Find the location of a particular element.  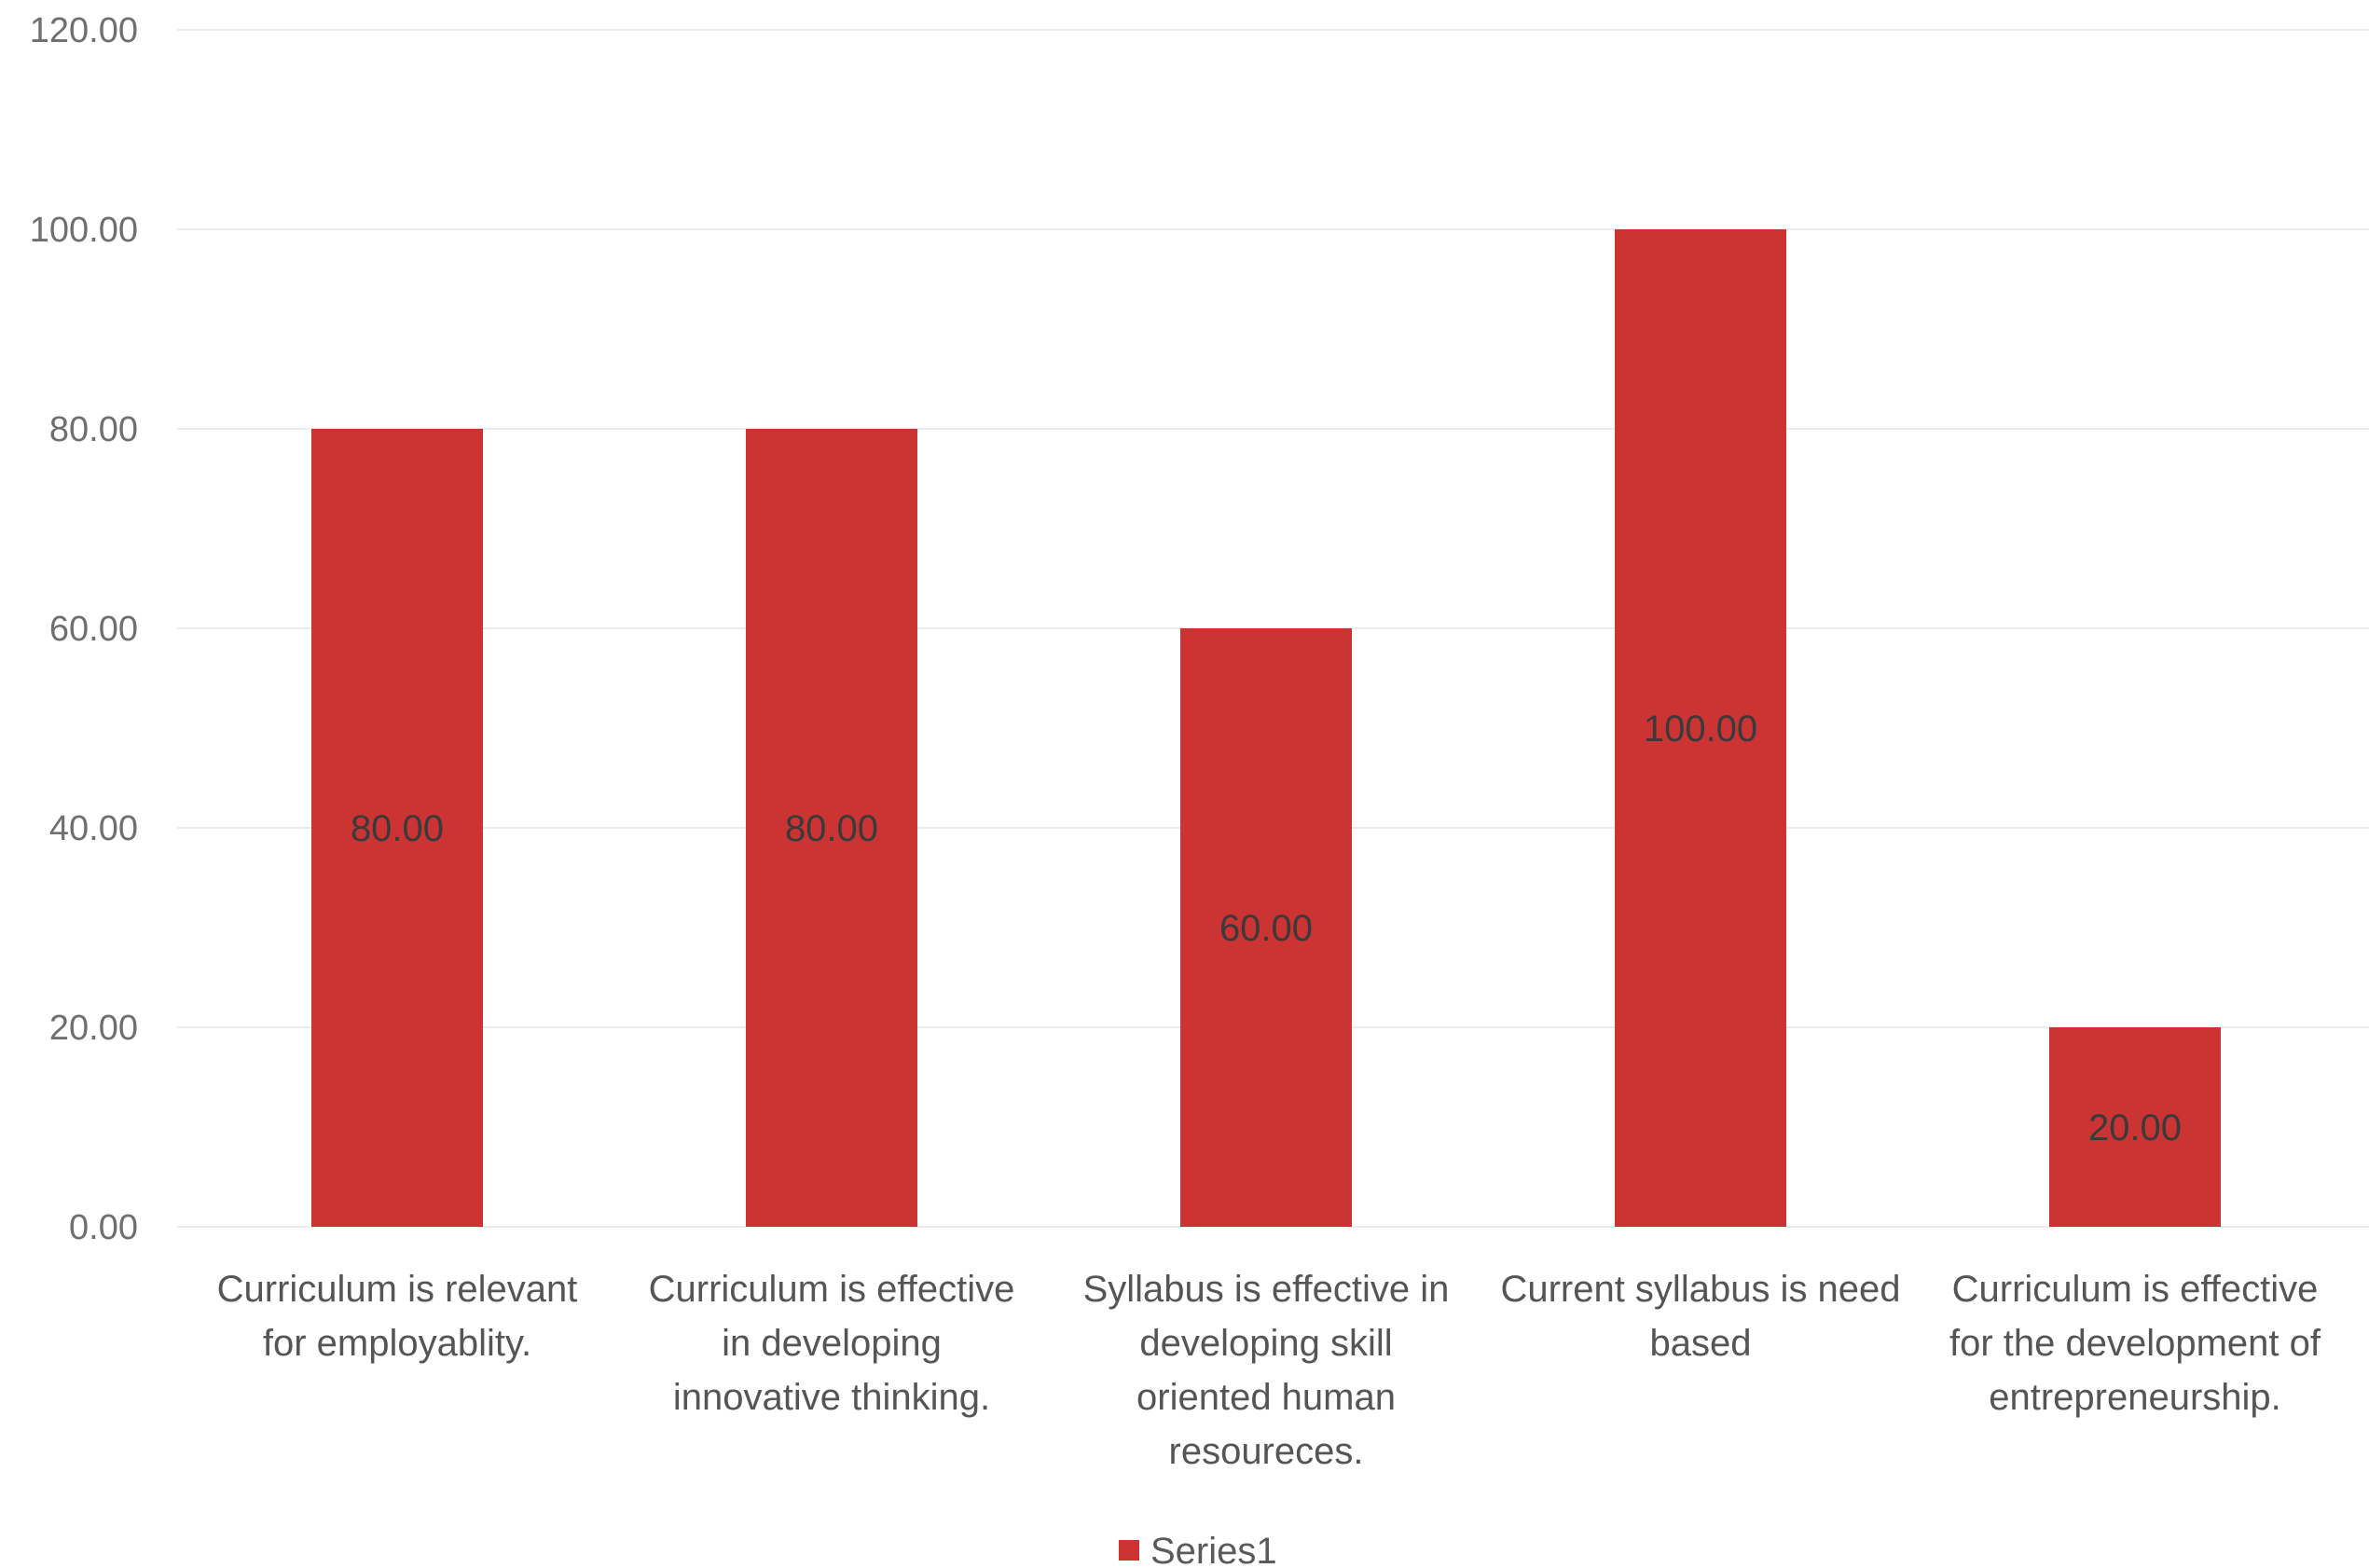

y-tick-label: 120.00 is located at coordinates (84, 30).